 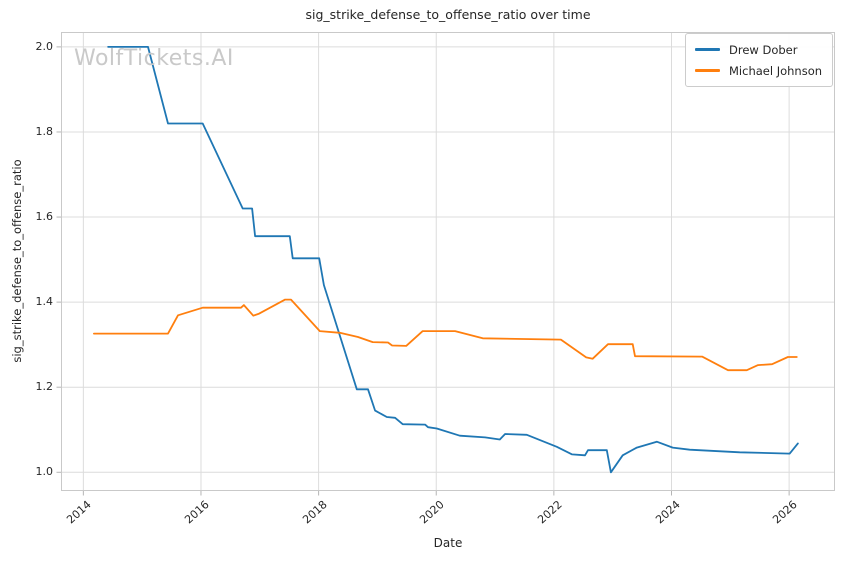 I want to click on y-tick-label: 1.0, so click(x=44, y=472).